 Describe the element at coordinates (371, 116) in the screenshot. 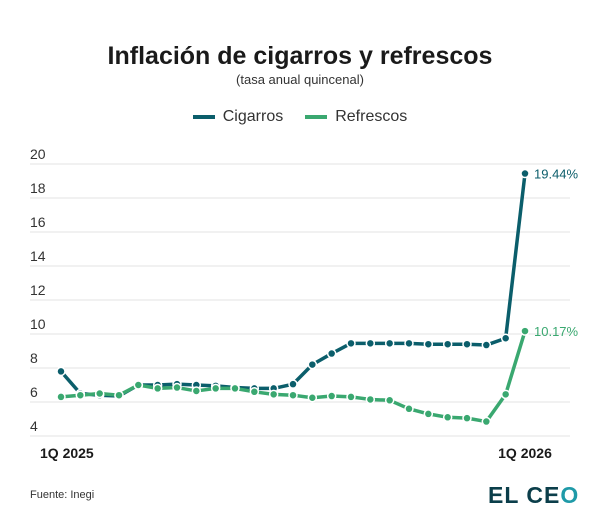

I see `legend-label: Refrescos` at that location.